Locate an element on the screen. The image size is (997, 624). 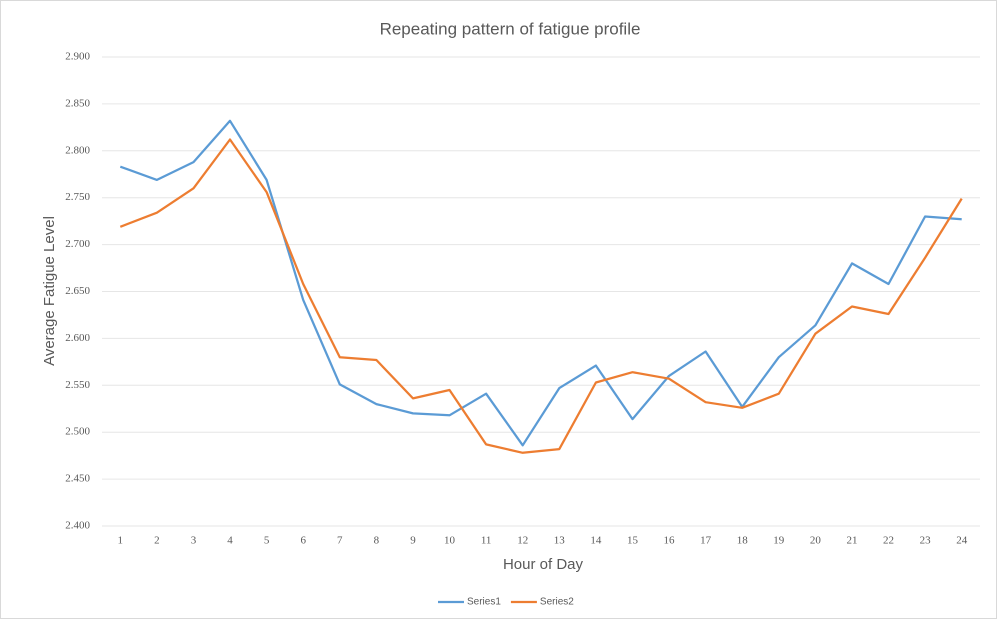
x-tick-label: 24 is located at coordinates (962, 541).